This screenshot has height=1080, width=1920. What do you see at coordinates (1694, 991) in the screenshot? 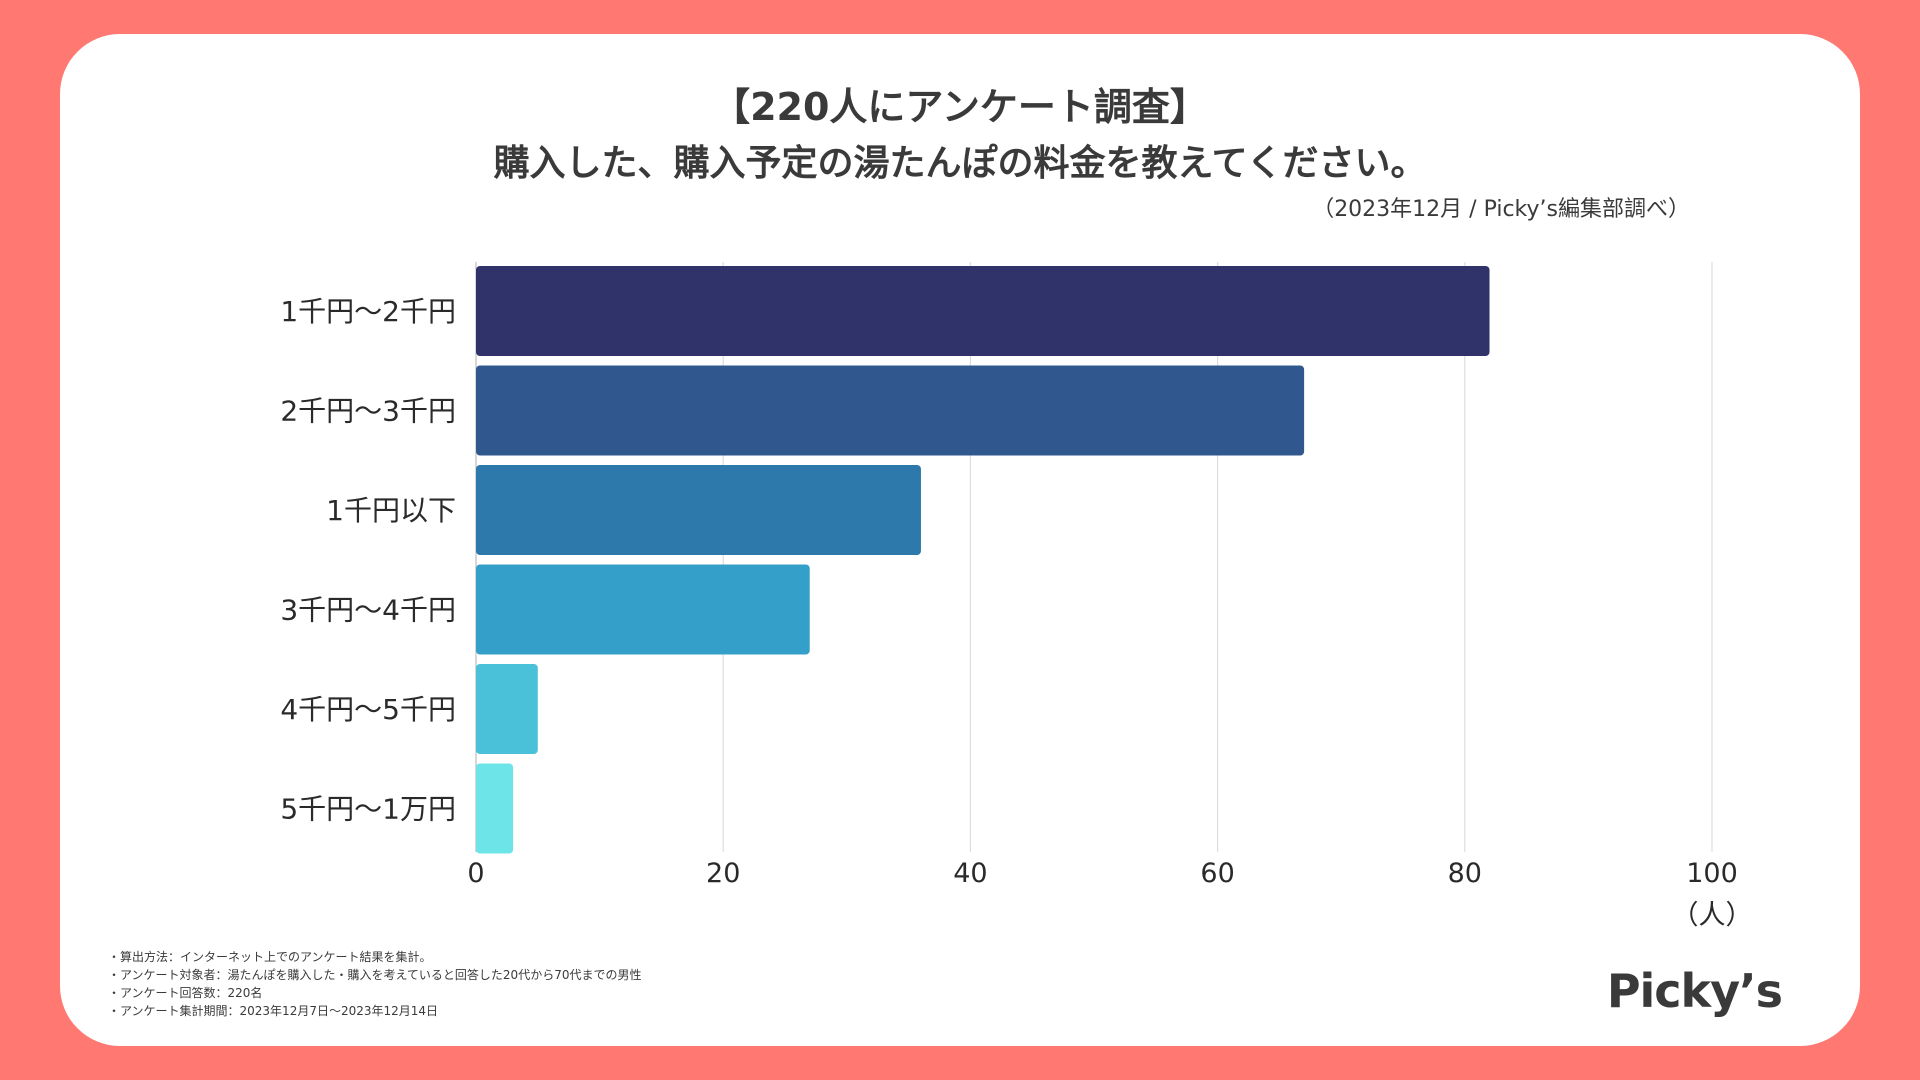
I see `pickys-logo: Picky’s` at bounding box center [1694, 991].